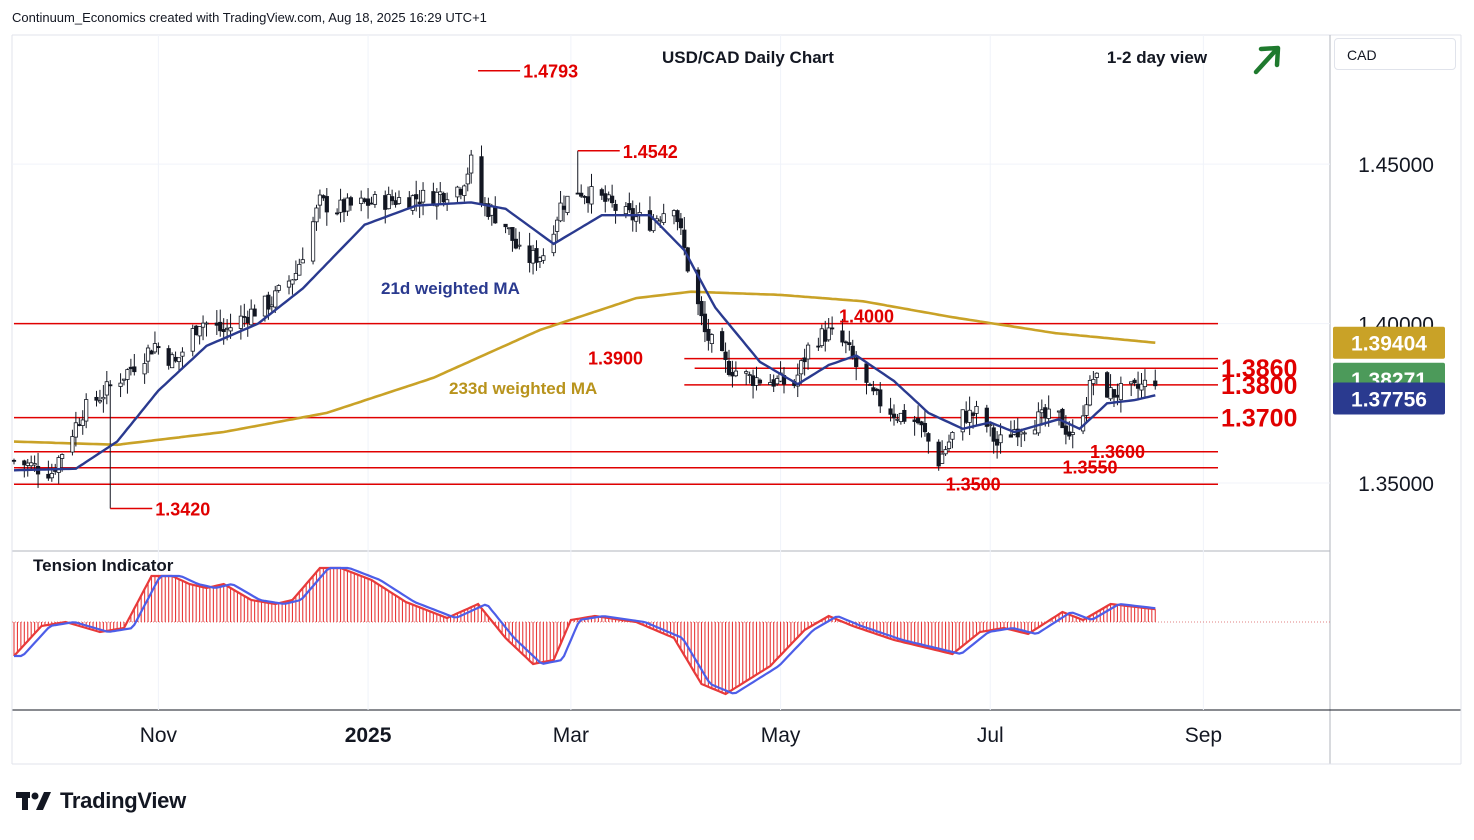  What do you see at coordinates (990, 735) in the screenshot?
I see `x-tick-label: Jul` at bounding box center [990, 735].